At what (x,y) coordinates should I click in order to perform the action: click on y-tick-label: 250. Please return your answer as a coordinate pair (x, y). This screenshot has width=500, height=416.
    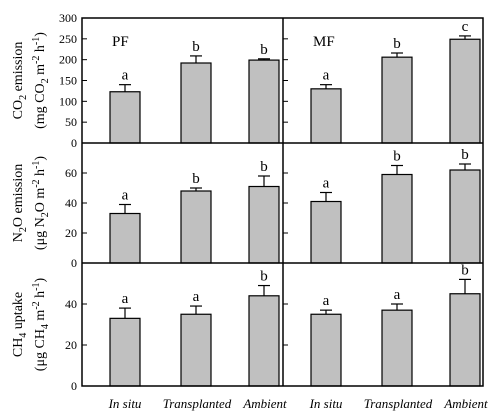
    Looking at the image, I should click on (68, 39).